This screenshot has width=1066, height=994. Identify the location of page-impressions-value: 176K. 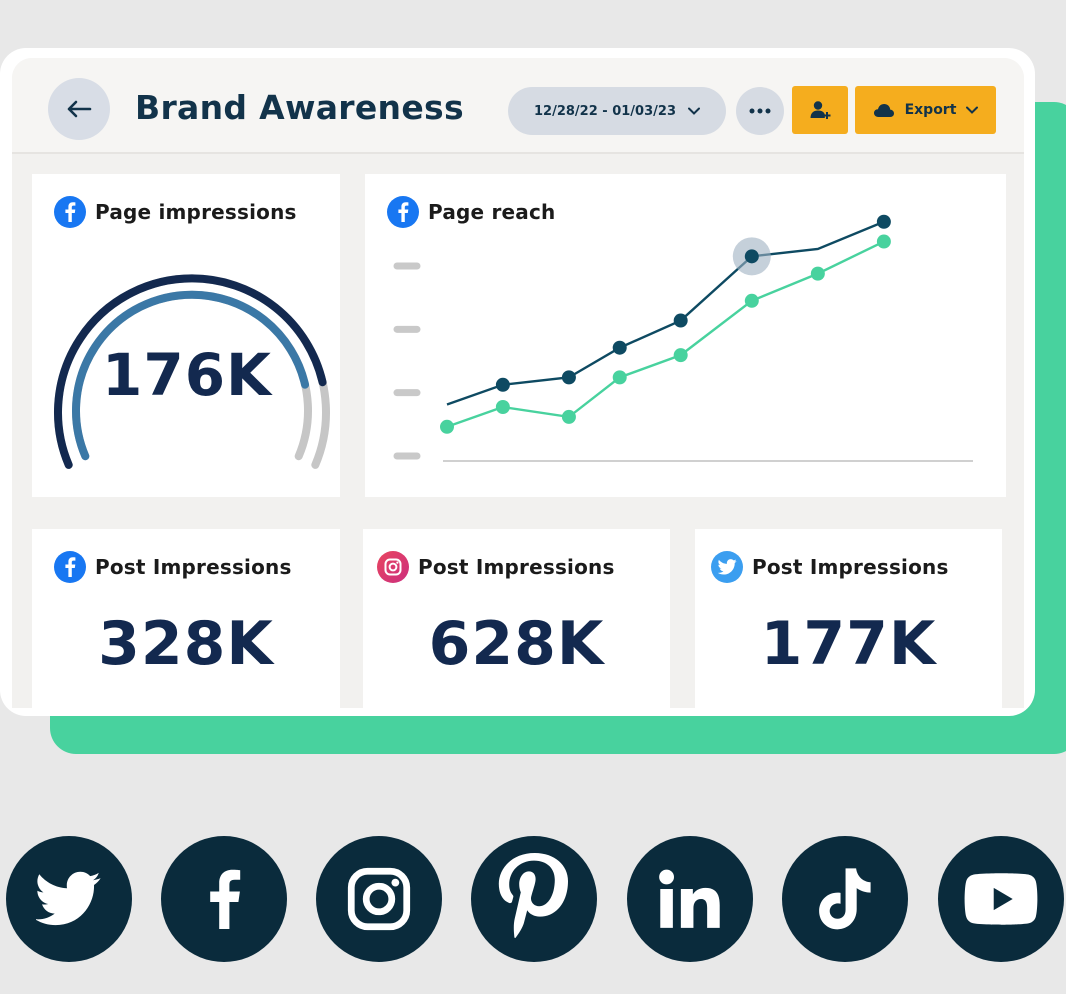
(186, 375).